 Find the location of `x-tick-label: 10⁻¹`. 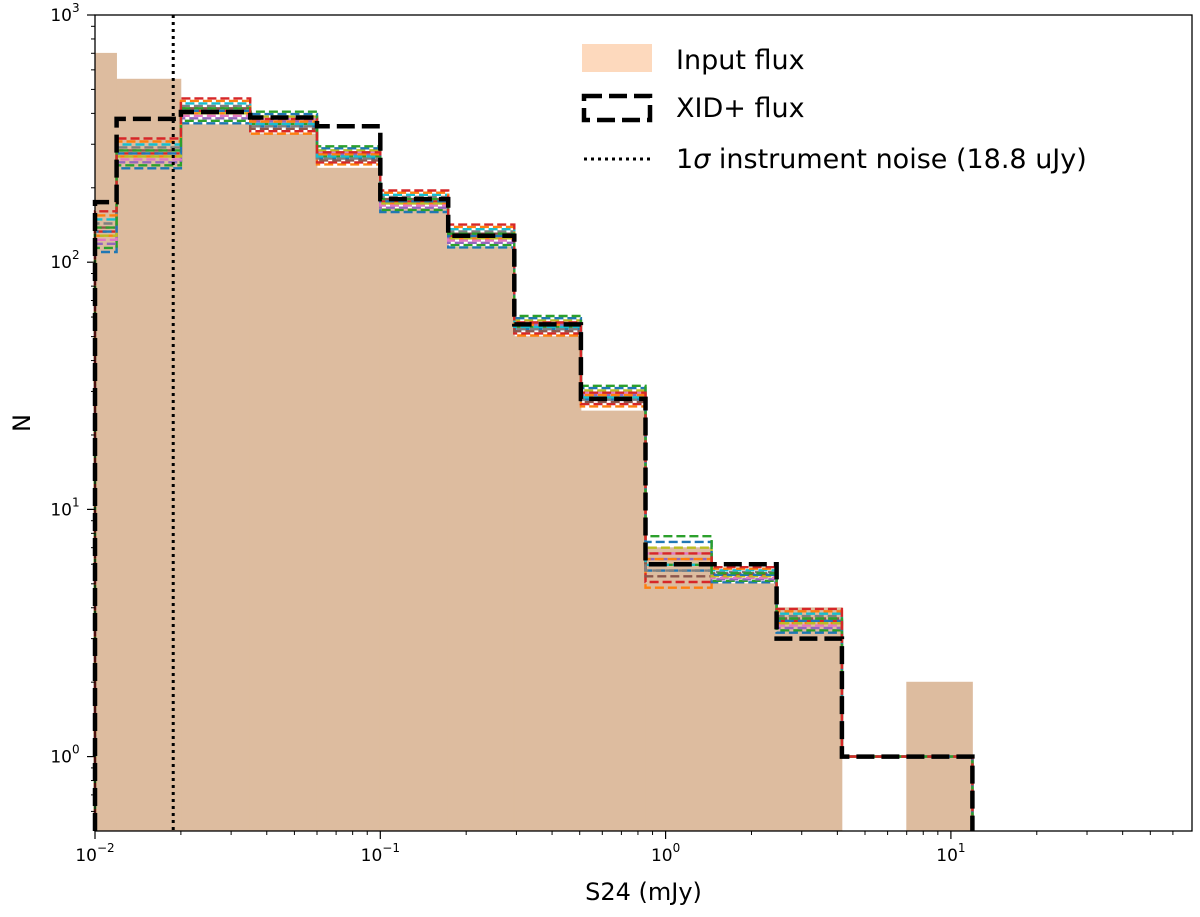

x-tick-label: 10⁻¹ is located at coordinates (380, 853).